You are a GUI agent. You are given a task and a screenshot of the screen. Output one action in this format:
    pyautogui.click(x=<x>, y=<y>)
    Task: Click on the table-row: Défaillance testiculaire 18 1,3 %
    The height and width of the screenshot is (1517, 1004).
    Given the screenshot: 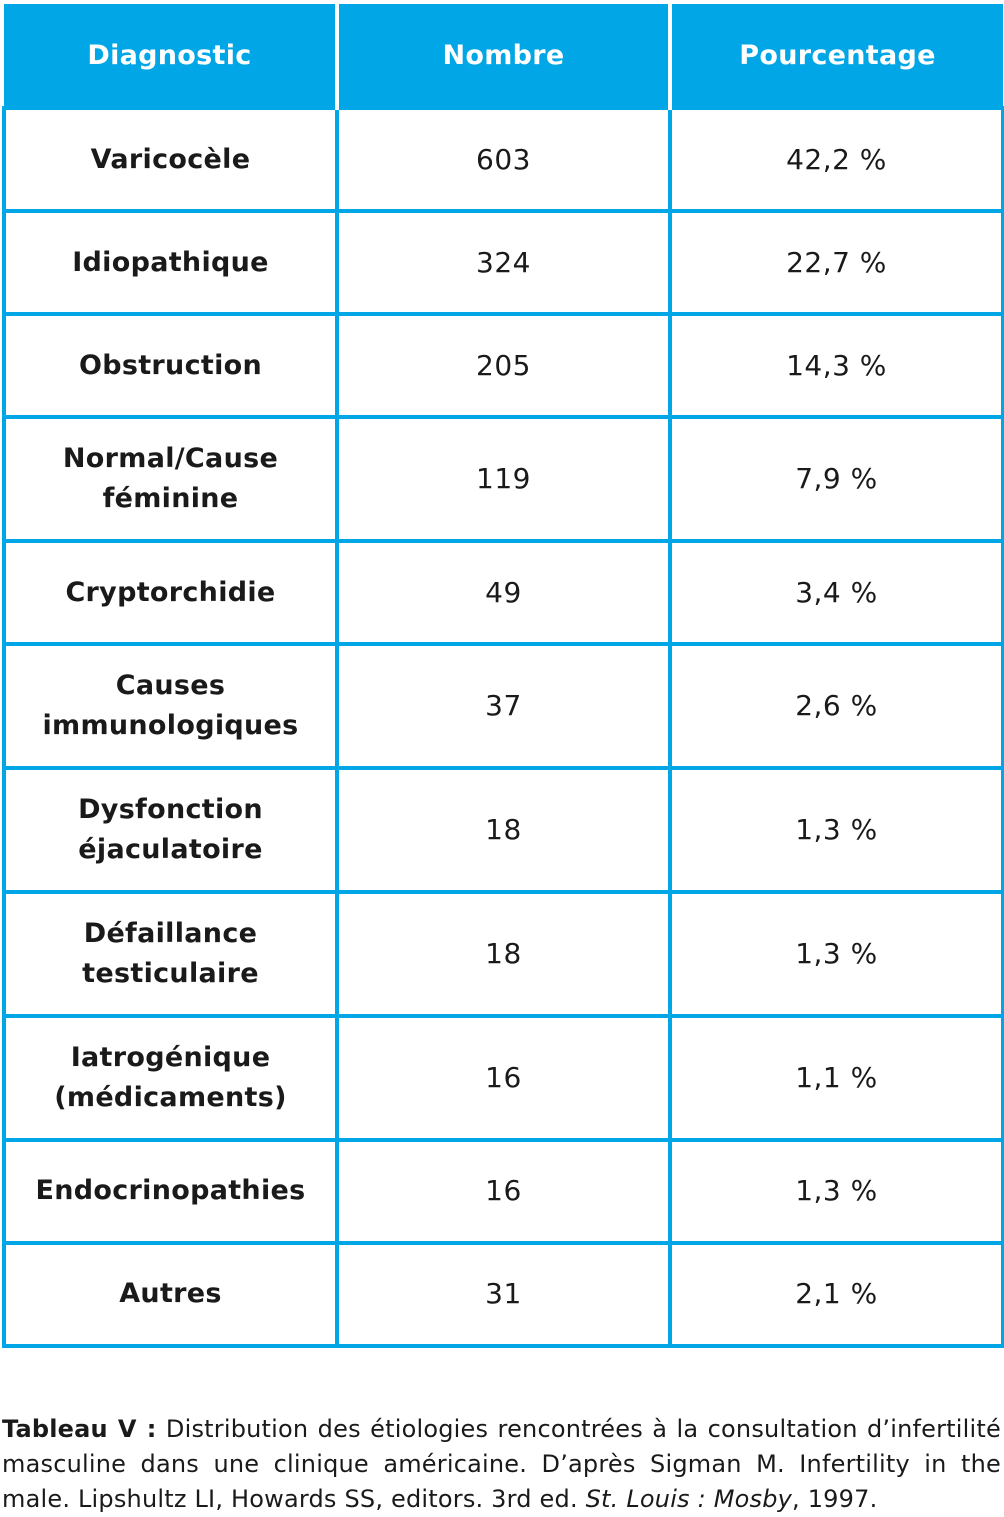 What is the action you would take?
    pyautogui.click(x=503, y=954)
    